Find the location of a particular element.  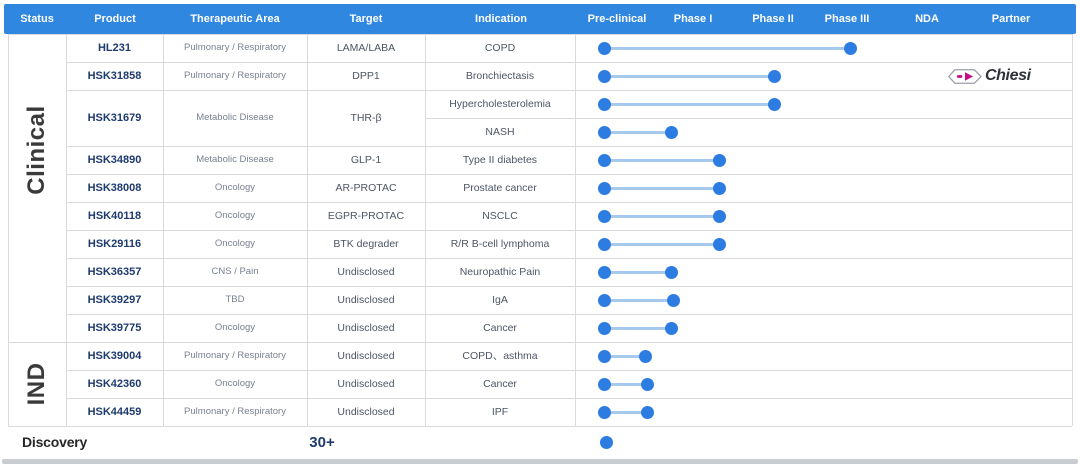

product-cell: HSK31858 is located at coordinates (114, 75).